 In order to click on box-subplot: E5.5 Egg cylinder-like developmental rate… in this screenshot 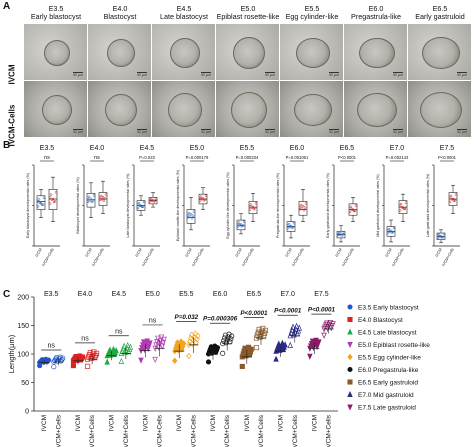, I will do `click(243, 206)`.